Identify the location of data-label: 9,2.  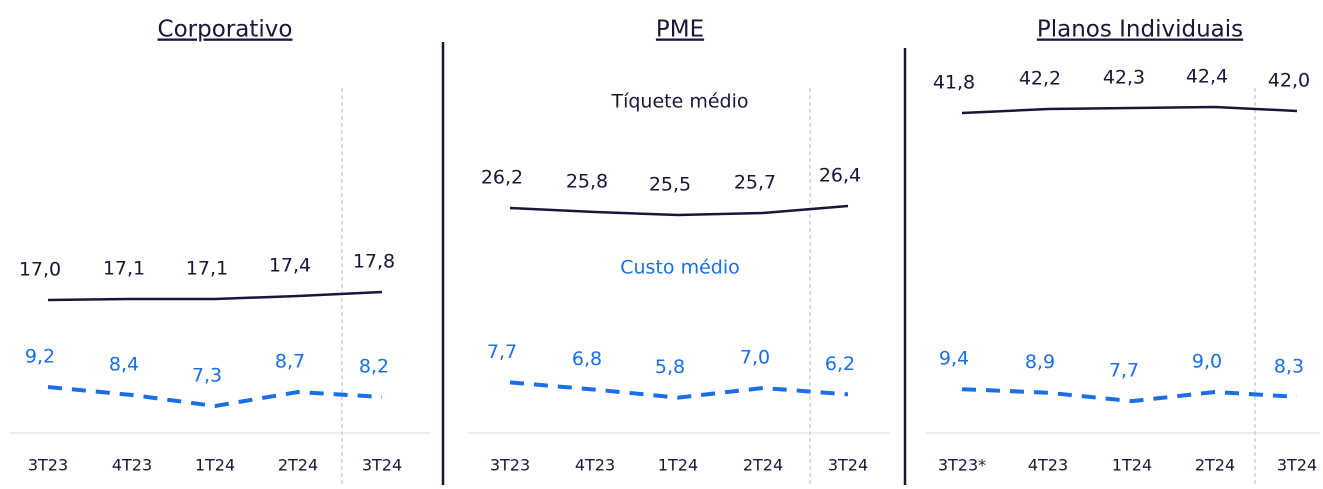
(40, 357).